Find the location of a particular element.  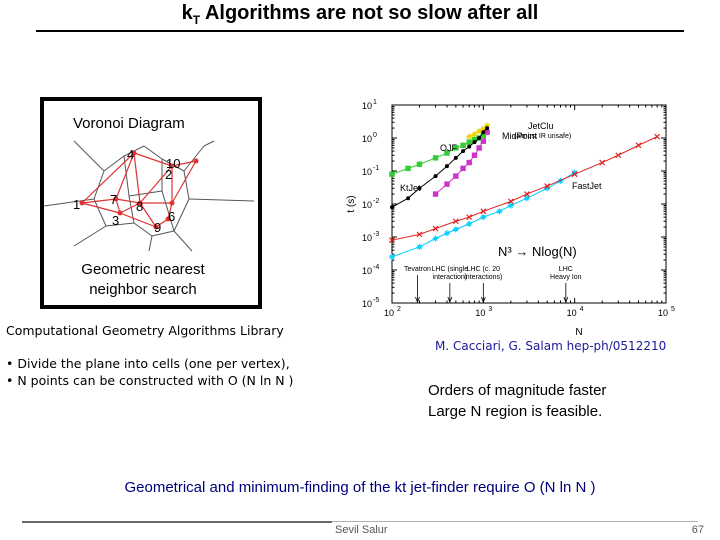

annotation-label: Heavy Ion is located at coordinates (566, 277).